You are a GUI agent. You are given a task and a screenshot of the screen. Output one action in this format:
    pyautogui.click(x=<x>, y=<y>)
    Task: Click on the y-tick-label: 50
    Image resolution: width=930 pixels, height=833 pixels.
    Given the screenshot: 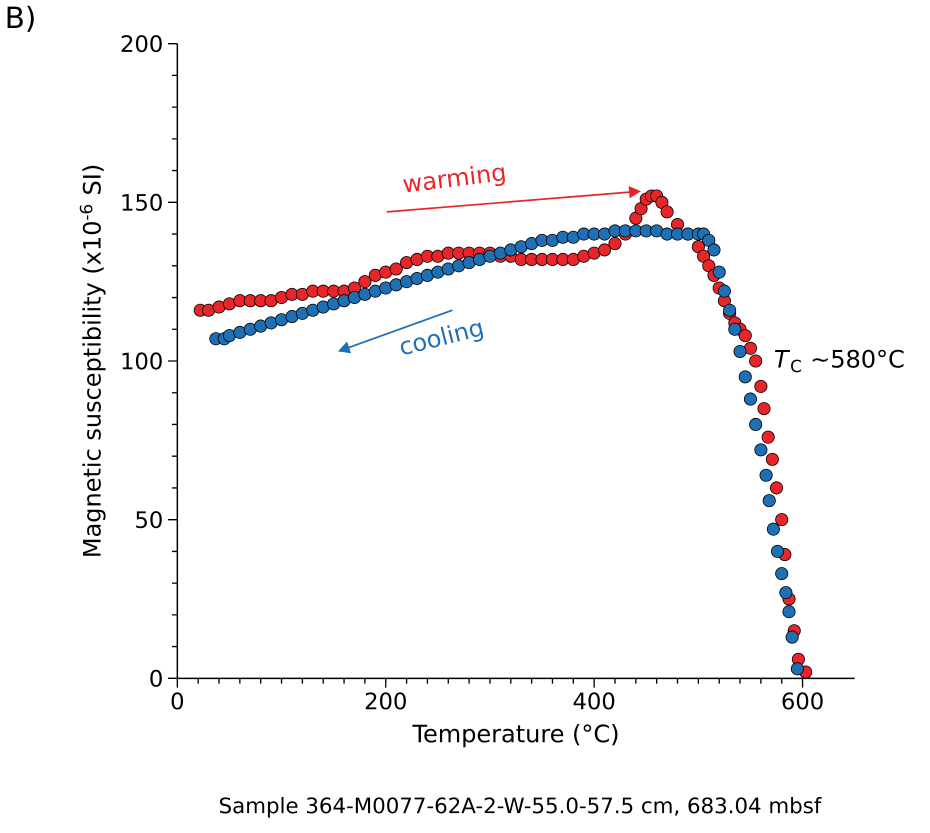 What is the action you would take?
    pyautogui.click(x=149, y=519)
    